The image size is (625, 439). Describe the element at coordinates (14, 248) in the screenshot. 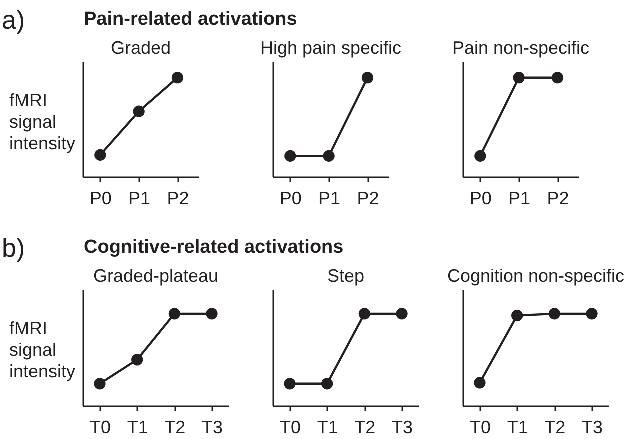

I see `text: b)` at that location.